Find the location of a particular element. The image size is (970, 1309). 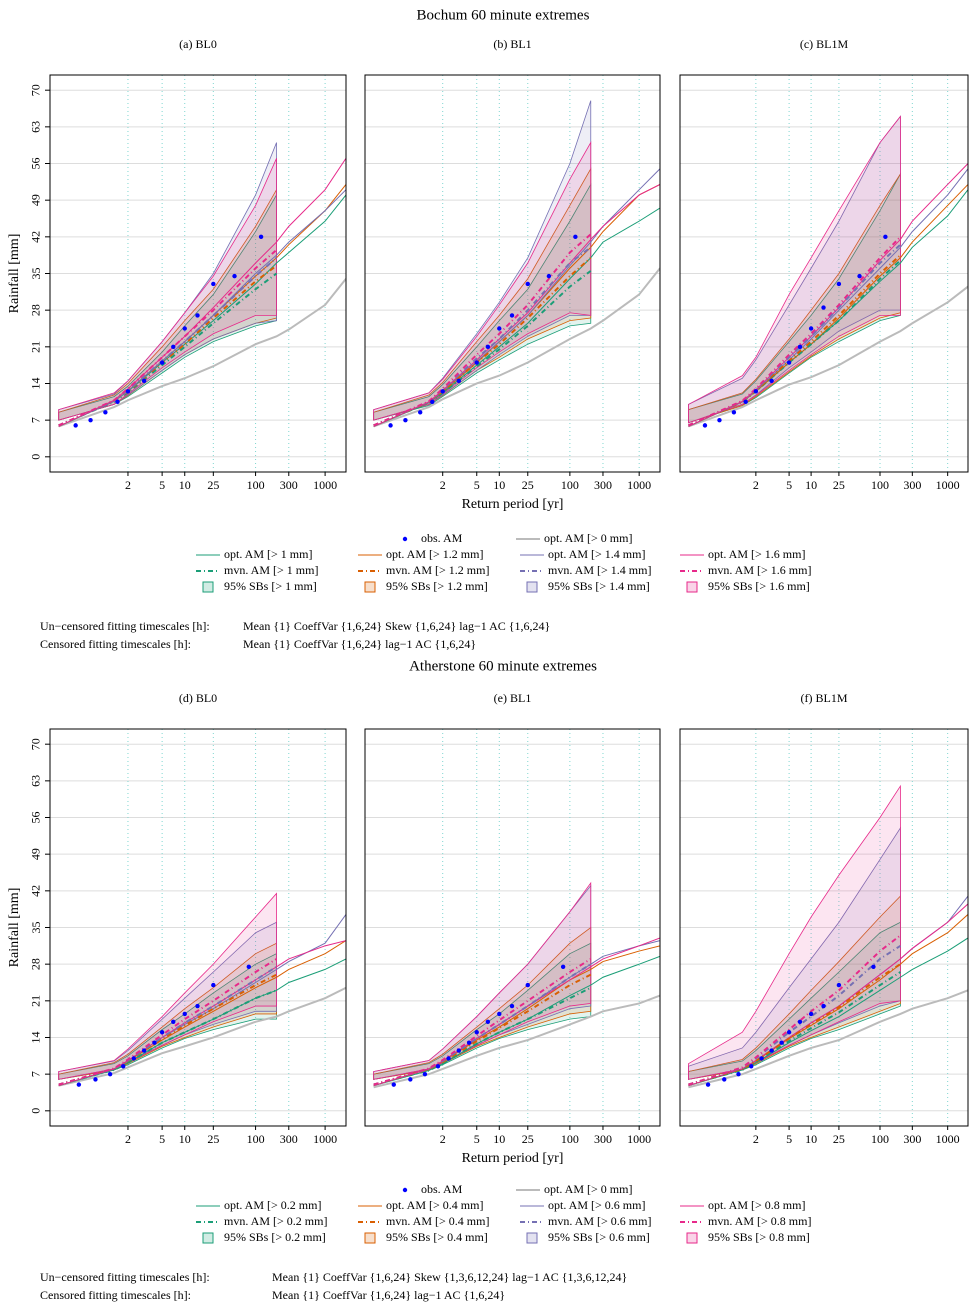

note-label: Censored fitting timescales [h]: is located at coordinates (115, 1295).